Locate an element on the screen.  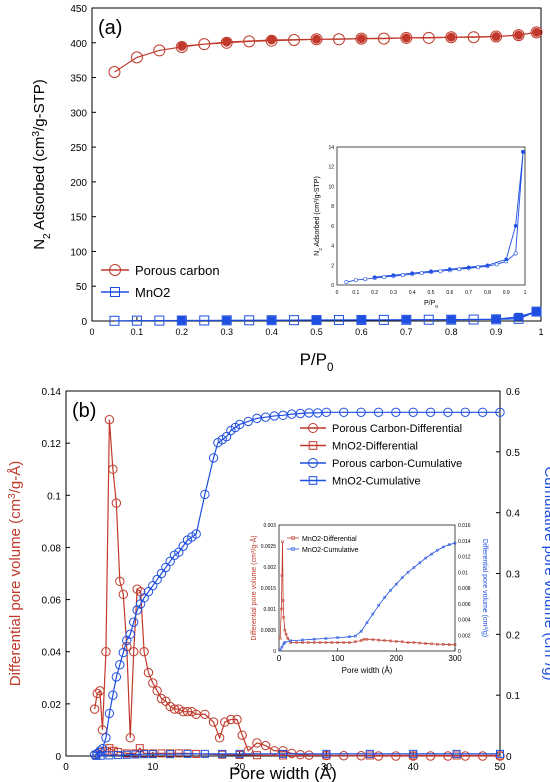
inset-y-tick-label: 10 is located at coordinates (331, 187).